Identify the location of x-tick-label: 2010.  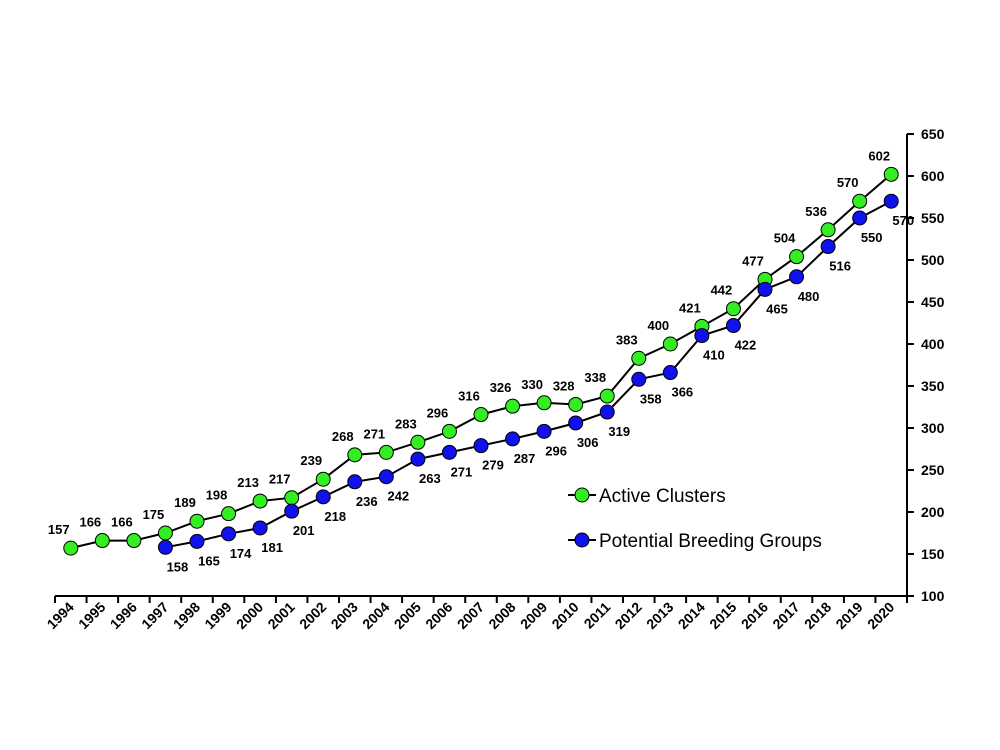
(564, 615).